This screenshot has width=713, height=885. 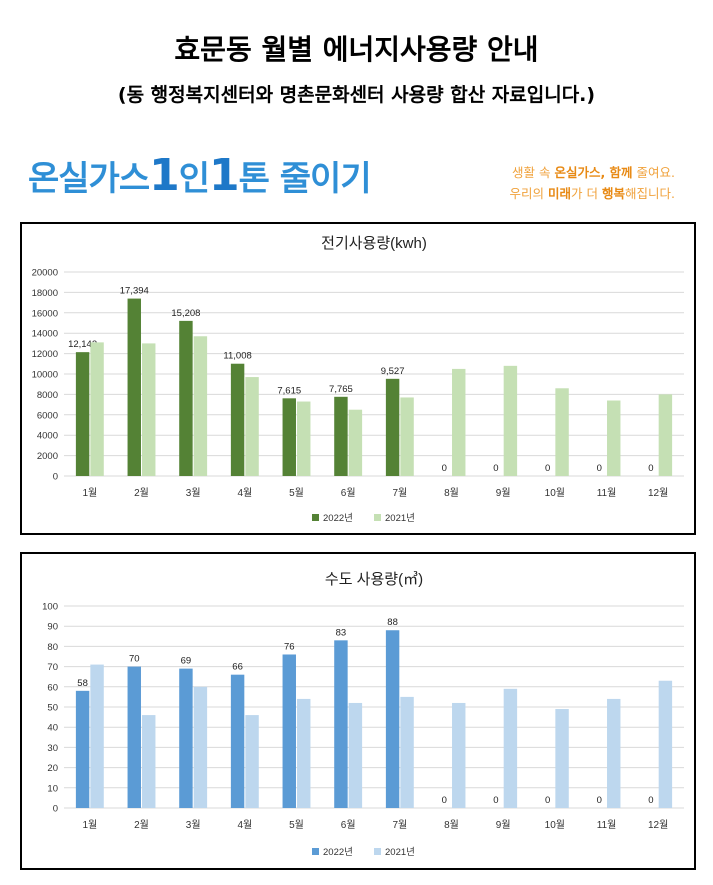 I want to click on data-label: 17,394, so click(x=134, y=291).